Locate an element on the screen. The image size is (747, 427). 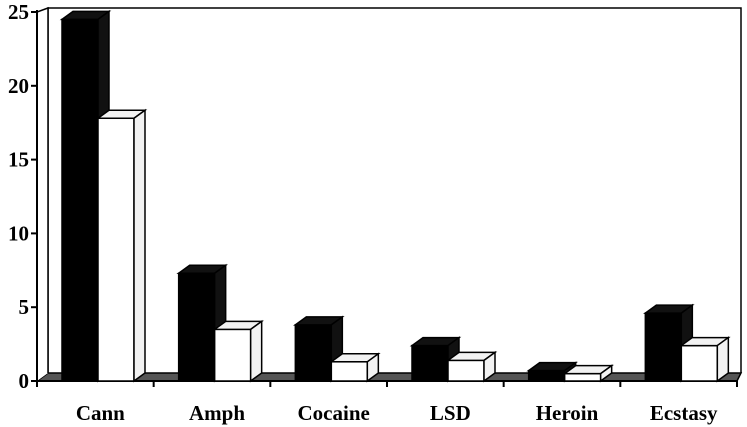
y-tick-label: 5 is located at coordinates (24, 307).